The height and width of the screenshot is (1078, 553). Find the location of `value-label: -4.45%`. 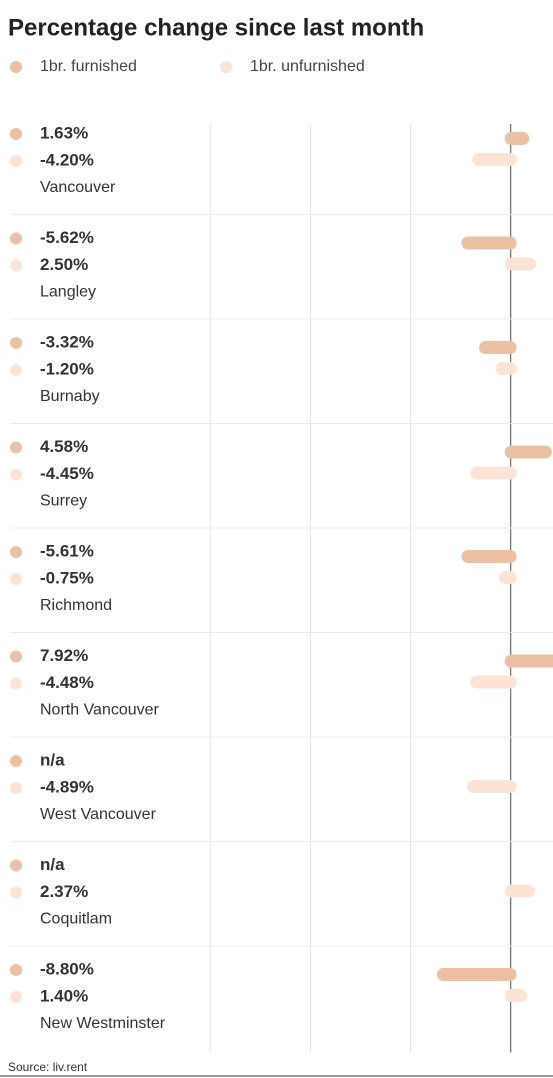

value-label: -4.45% is located at coordinates (67, 473).